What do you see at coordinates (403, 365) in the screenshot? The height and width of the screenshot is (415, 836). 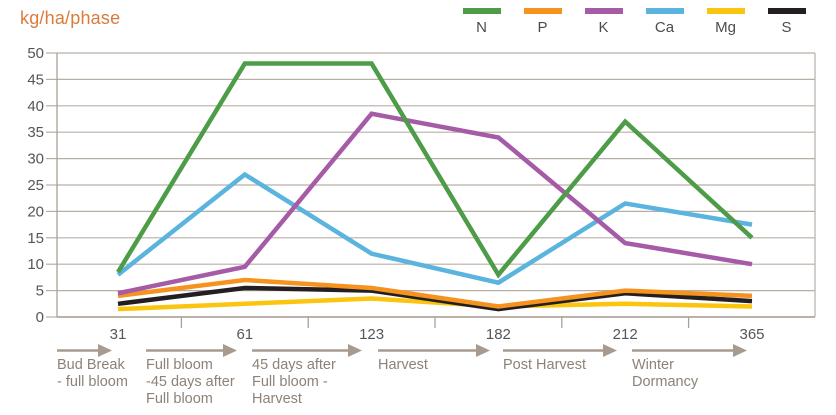 I see `phase-label-3: Harvest` at bounding box center [403, 365].